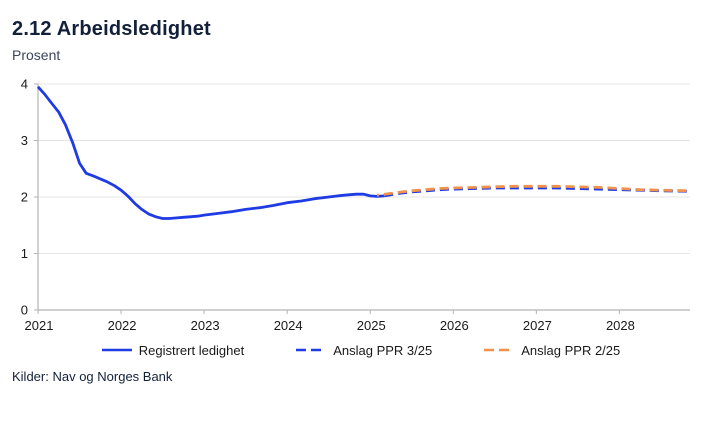  What do you see at coordinates (361, 31) in the screenshot?
I see `figure-header: 2.12 Arbeidsledighet Prosent` at bounding box center [361, 31].